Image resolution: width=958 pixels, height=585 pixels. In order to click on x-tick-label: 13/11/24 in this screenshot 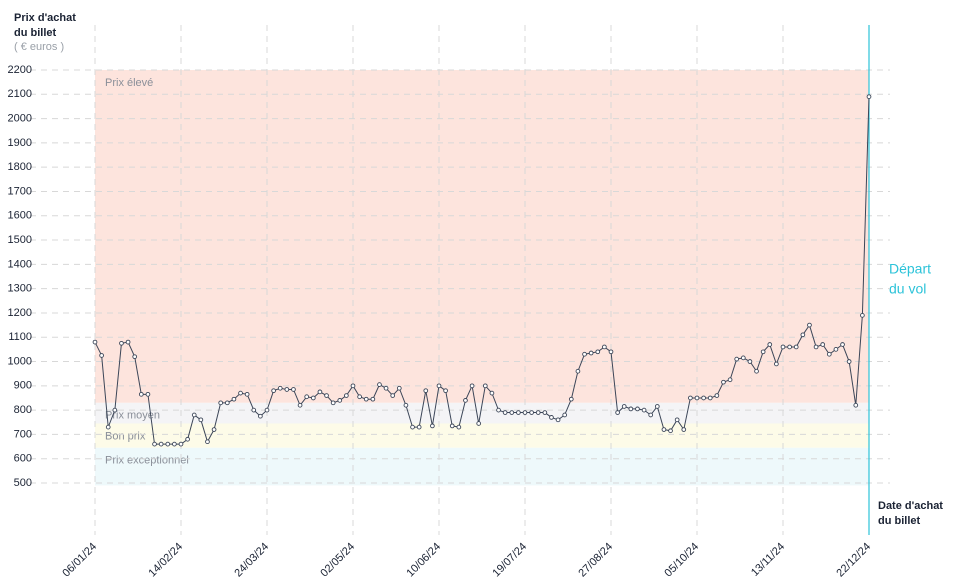, I will do `click(768, 560)`.